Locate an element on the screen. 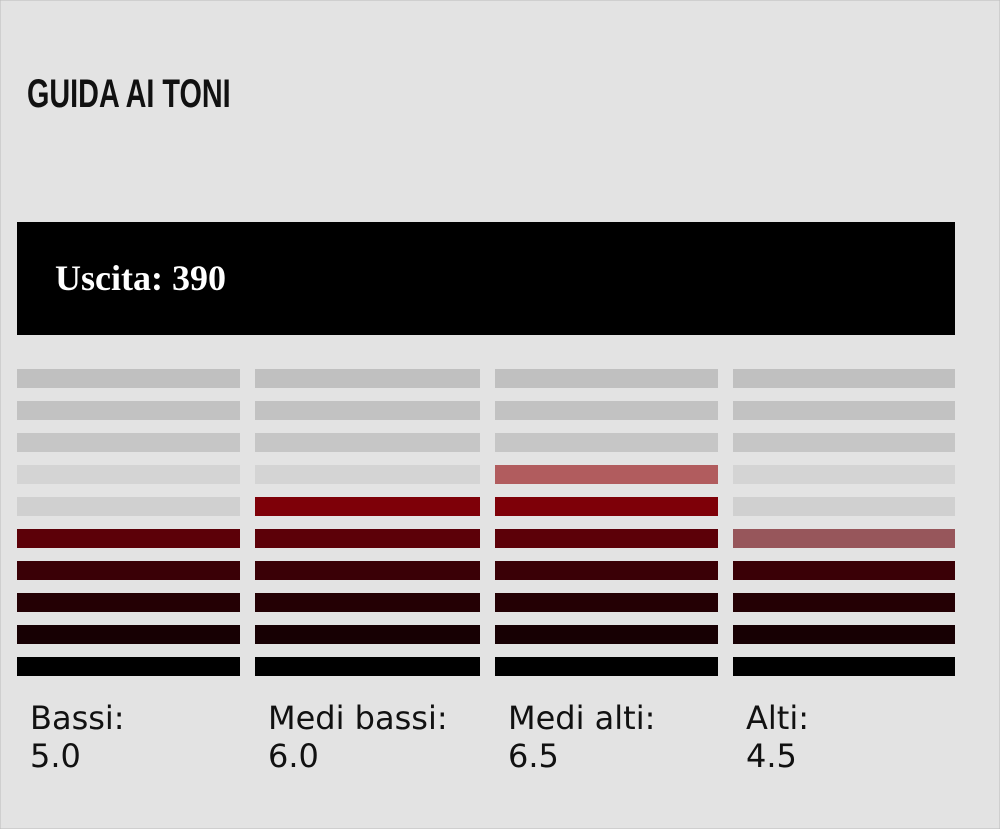  category-label: Medi bassi: is located at coordinates (358, 718).